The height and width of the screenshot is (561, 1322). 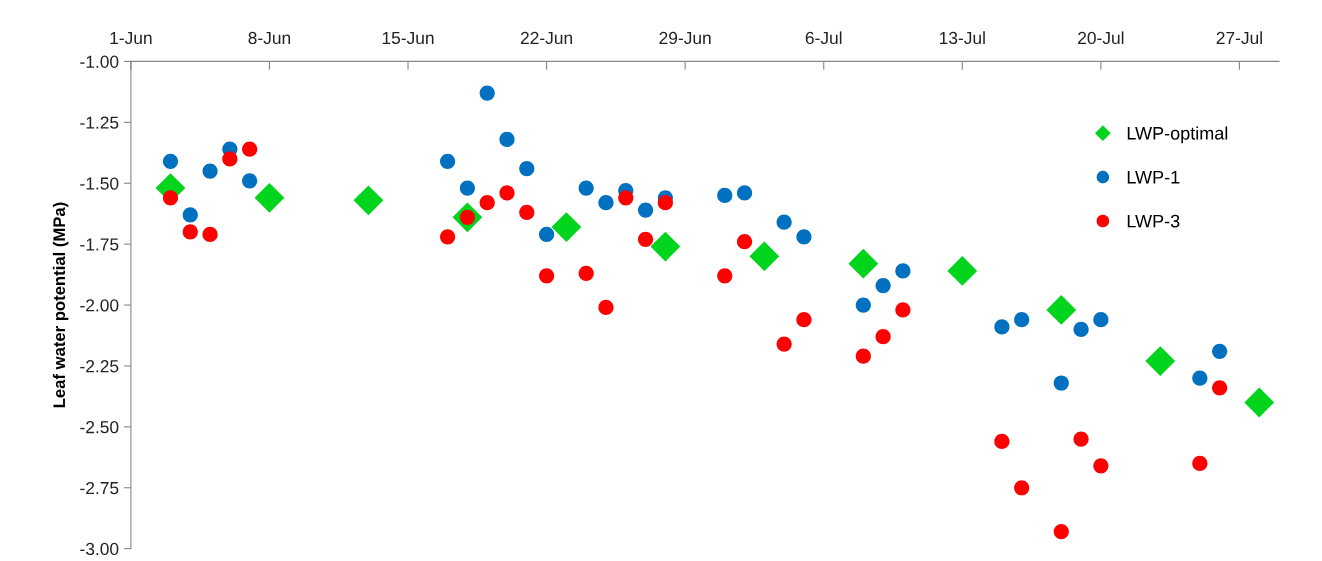 What do you see at coordinates (99, 244) in the screenshot?
I see `y-tick-label: -1.75` at bounding box center [99, 244].